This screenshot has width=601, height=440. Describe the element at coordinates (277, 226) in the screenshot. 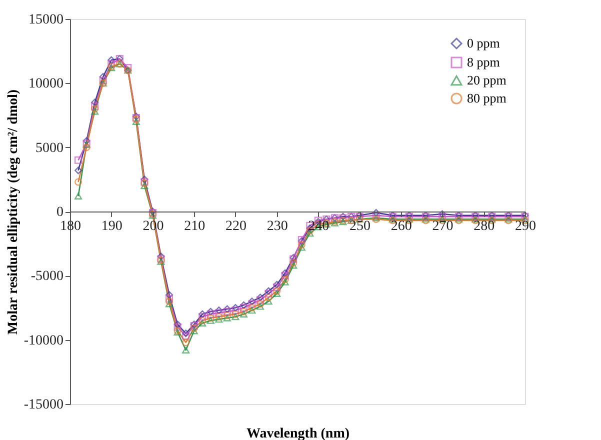

I see `x-tick-label: 230` at that location.